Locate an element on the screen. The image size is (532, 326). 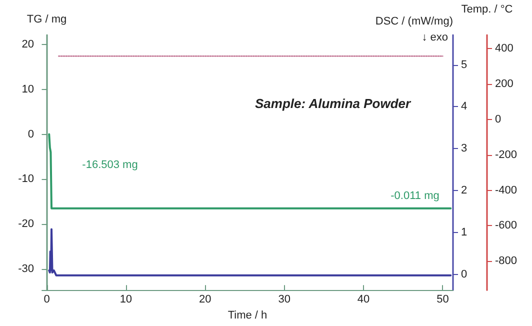
y3-tick-label: -800 is located at coordinates (506, 261).